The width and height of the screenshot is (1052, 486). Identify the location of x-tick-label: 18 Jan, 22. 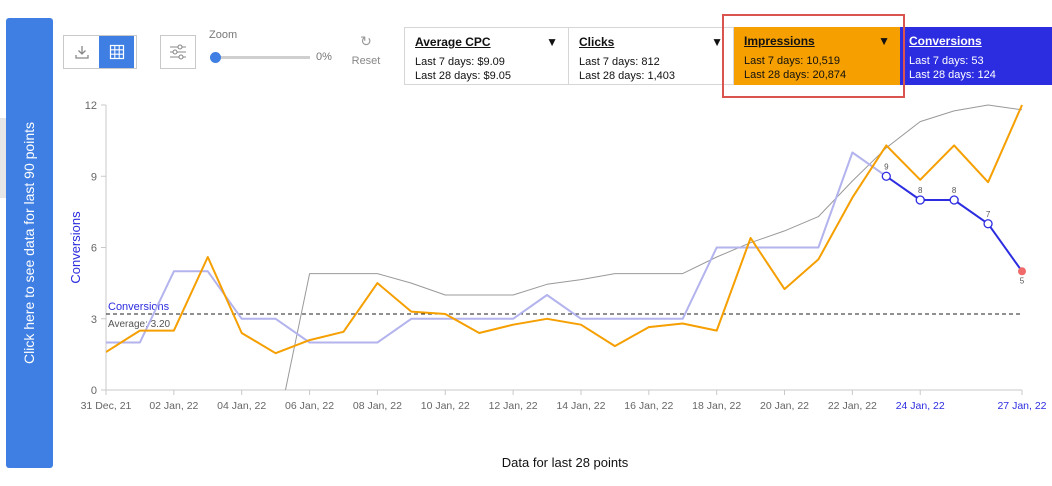
(716, 406).